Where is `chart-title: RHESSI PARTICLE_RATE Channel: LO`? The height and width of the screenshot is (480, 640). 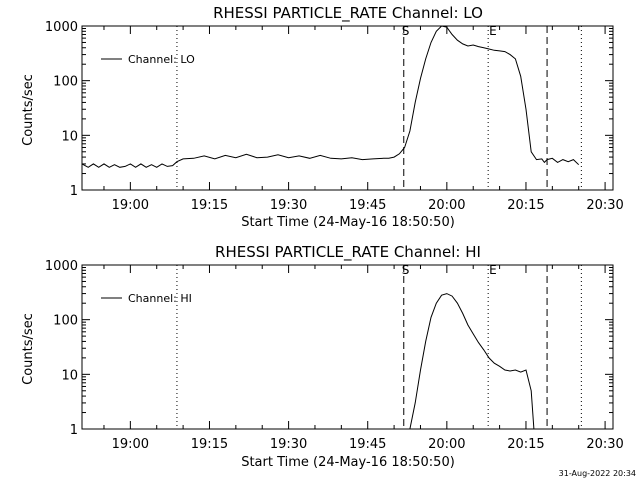 chart-title: RHESSI PARTICLE_RATE Channel: LO is located at coordinates (348, 13).